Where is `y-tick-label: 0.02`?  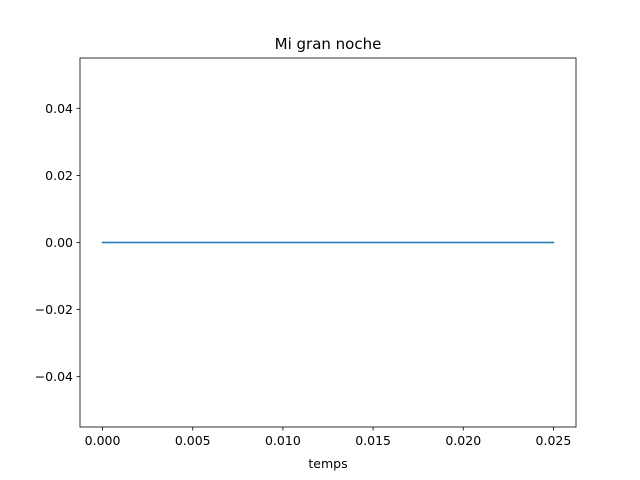
y-tick-label: 0.02 is located at coordinates (59, 175).